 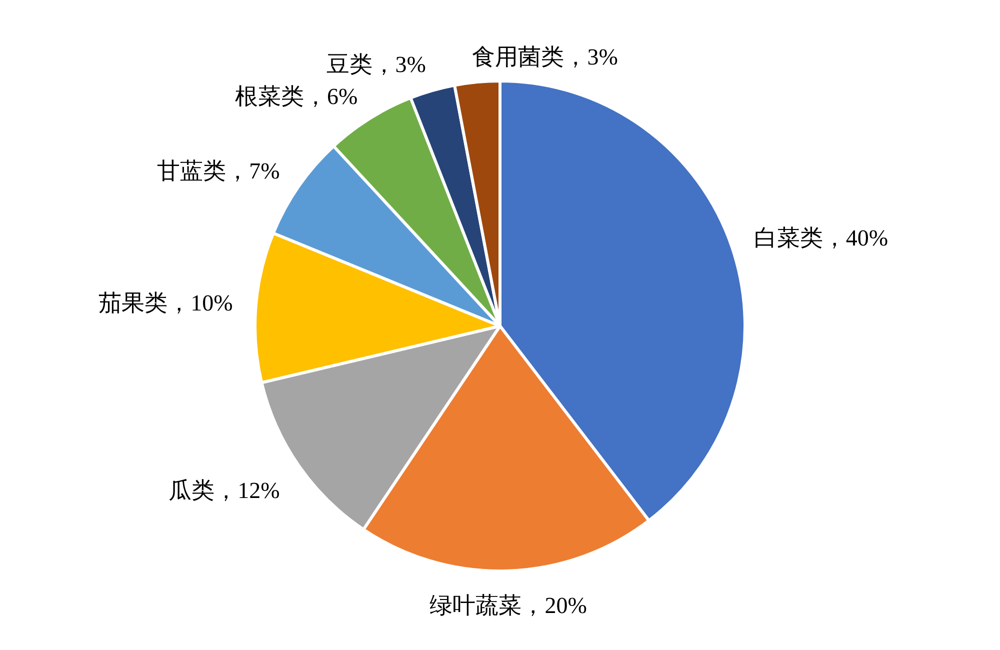 What do you see at coordinates (821, 237) in the screenshot?
I see `slice-label: 白菜类，40%` at bounding box center [821, 237].